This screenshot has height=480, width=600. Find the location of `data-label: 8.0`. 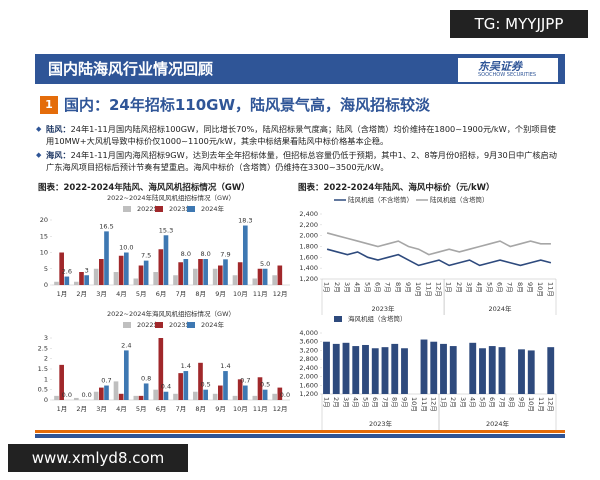

data-label: 8.0 is located at coordinates (205, 254).